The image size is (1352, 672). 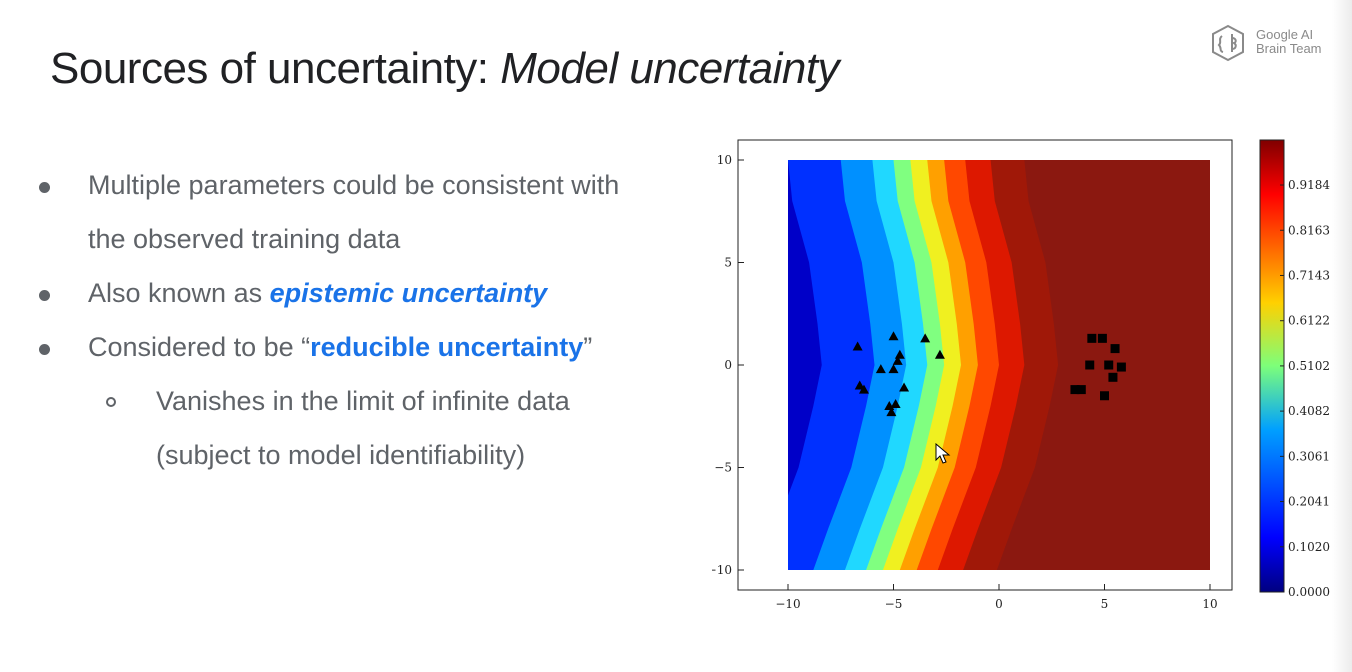 What do you see at coordinates (244, 239) in the screenshot?
I see `bullet-1-line-2: the observed training data` at bounding box center [244, 239].